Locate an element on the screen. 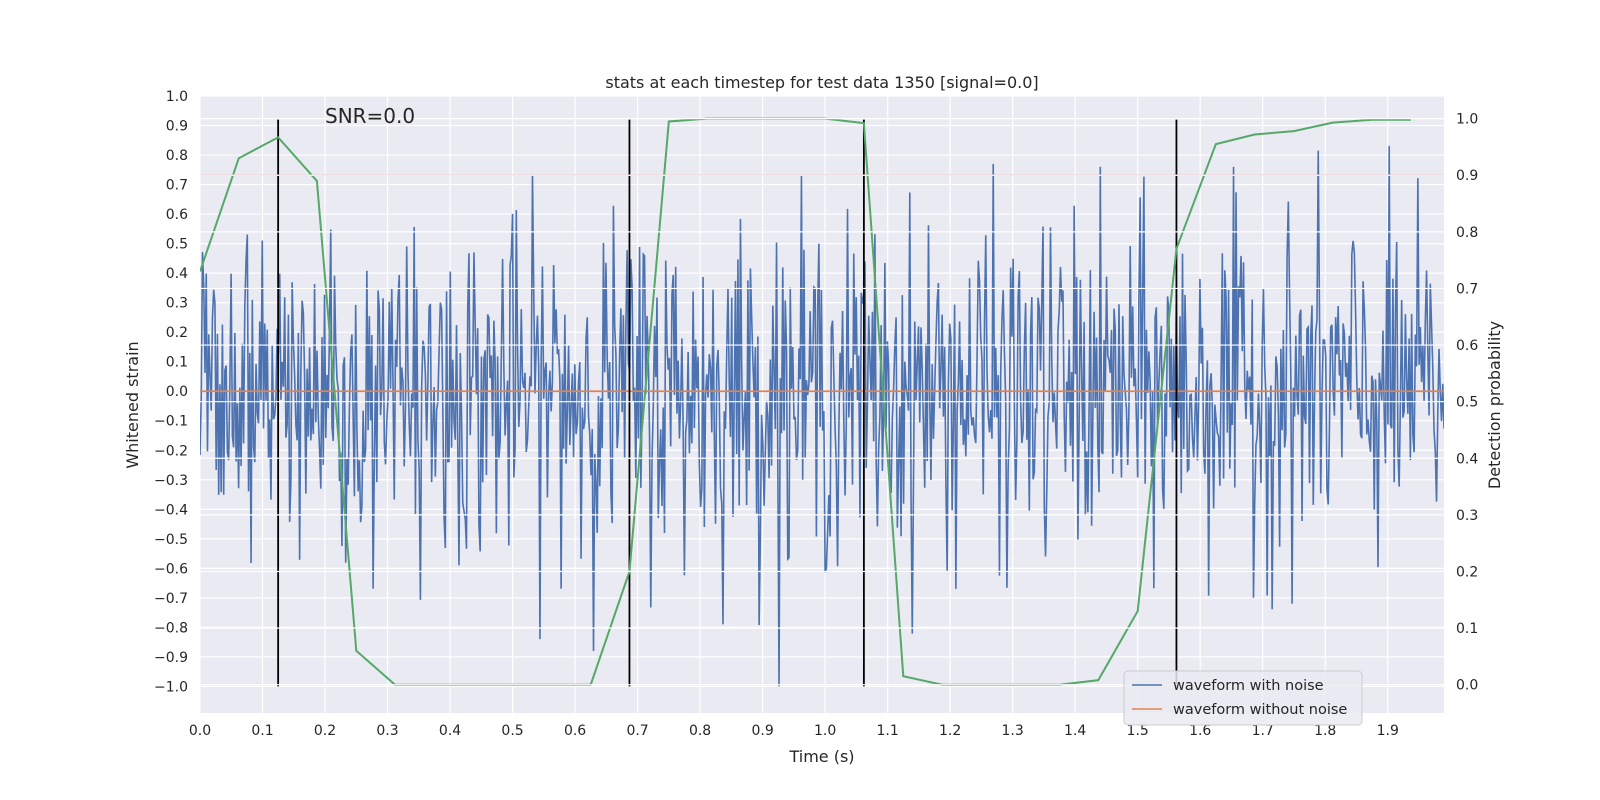  y-tick-label: 0.7 is located at coordinates (177, 186).